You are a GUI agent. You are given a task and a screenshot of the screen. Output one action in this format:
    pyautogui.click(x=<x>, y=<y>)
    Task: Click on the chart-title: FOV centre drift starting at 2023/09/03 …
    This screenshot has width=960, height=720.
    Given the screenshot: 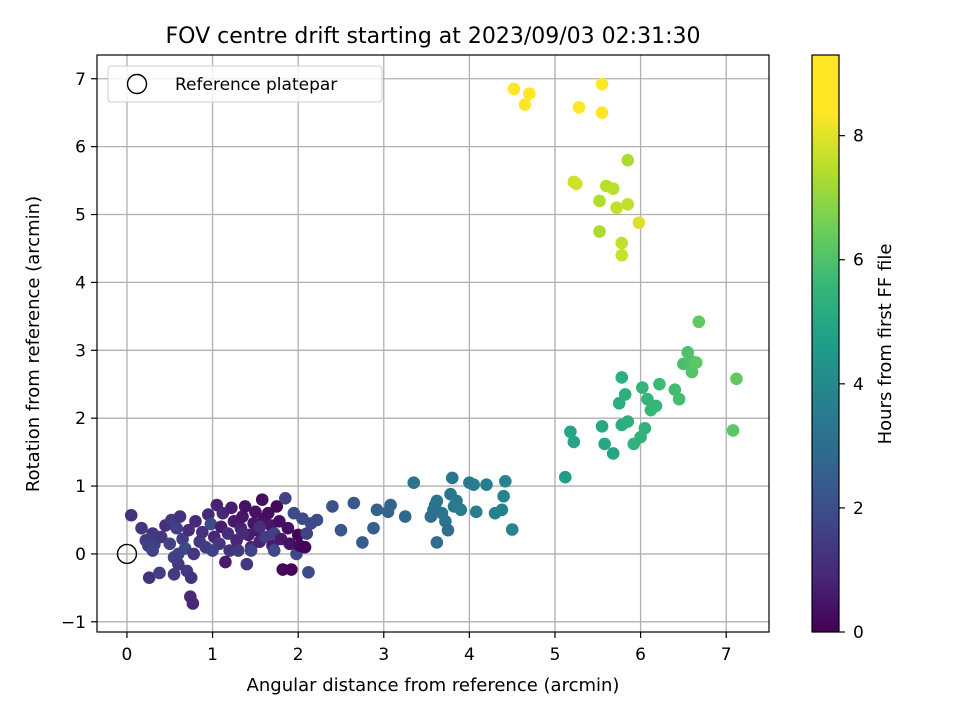 What is the action you would take?
    pyautogui.click(x=433, y=36)
    